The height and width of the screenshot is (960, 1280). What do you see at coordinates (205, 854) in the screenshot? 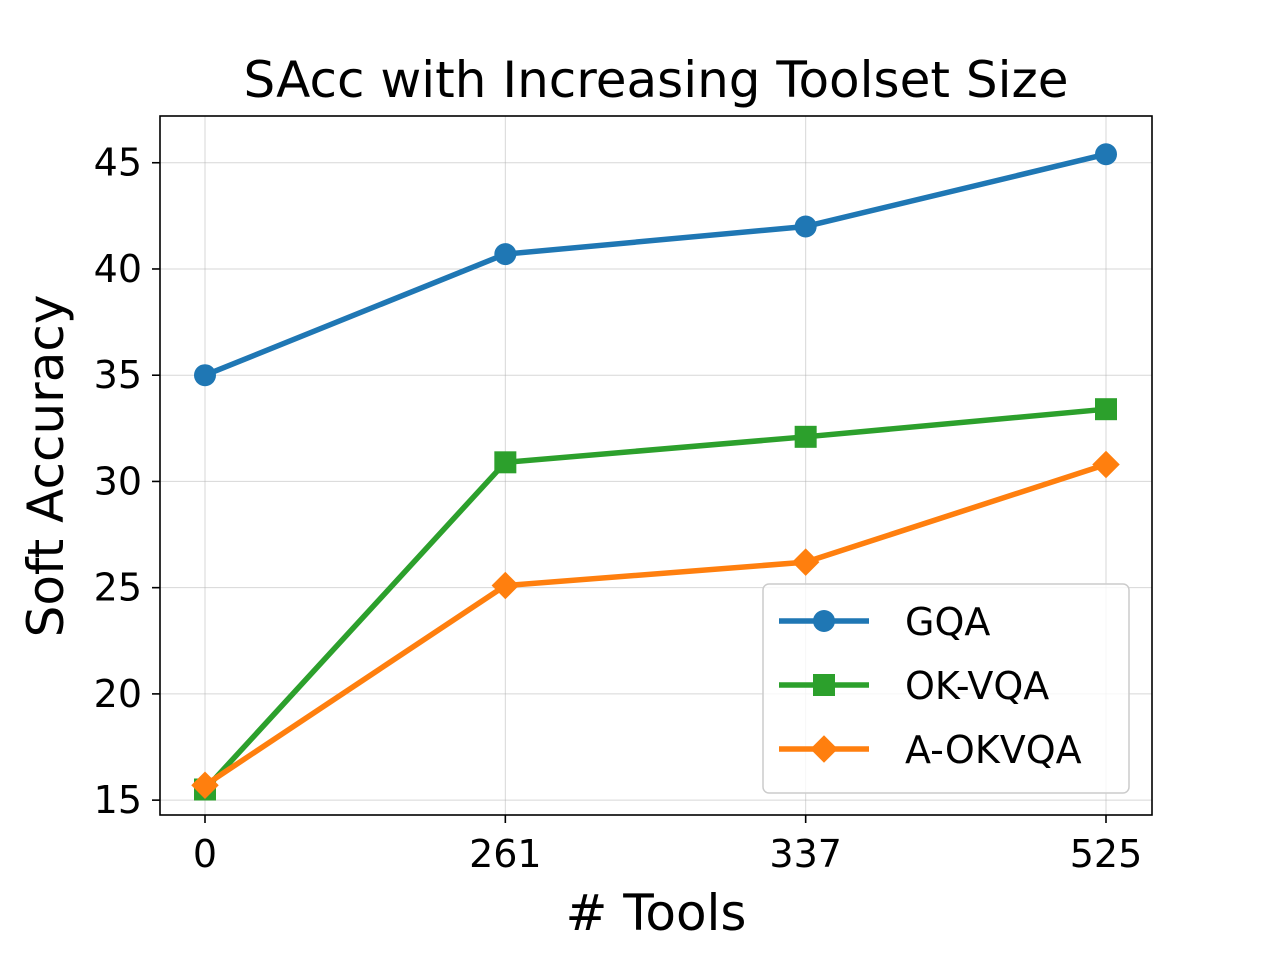
I see `x-tick-label: 0` at bounding box center [205, 854].